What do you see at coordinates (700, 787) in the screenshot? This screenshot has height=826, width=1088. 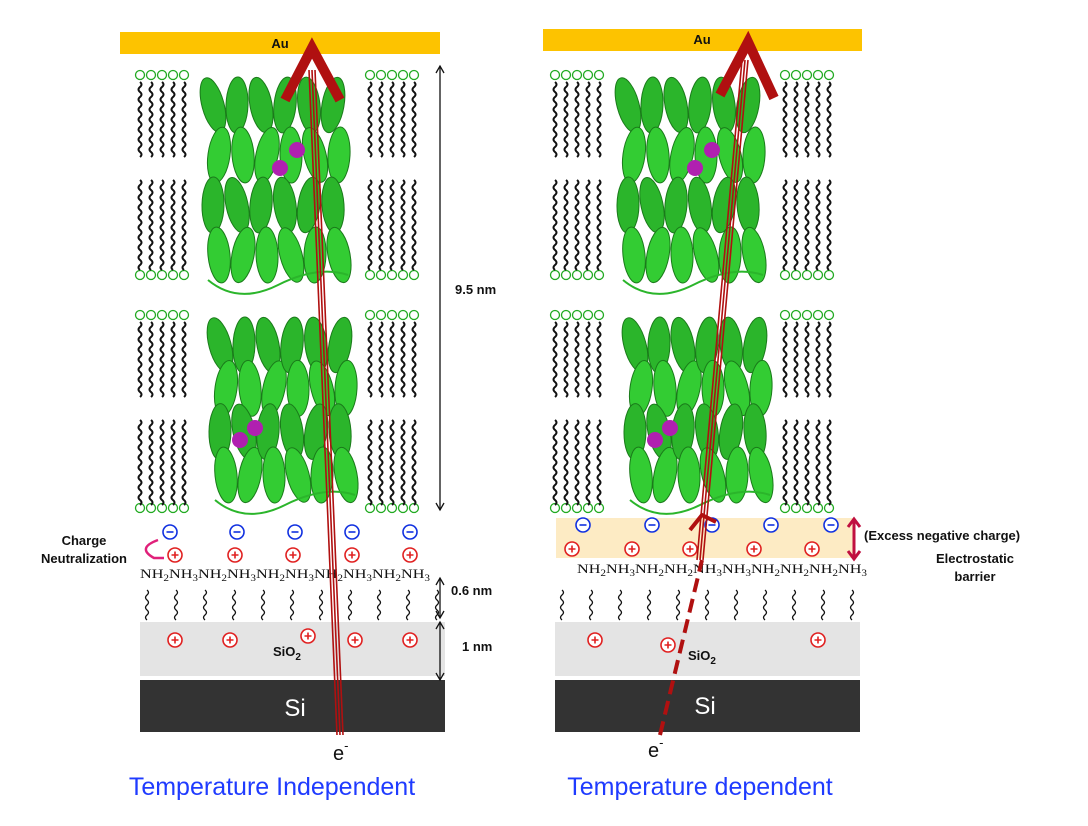 I see `caption: Temperature dependent` at bounding box center [700, 787].